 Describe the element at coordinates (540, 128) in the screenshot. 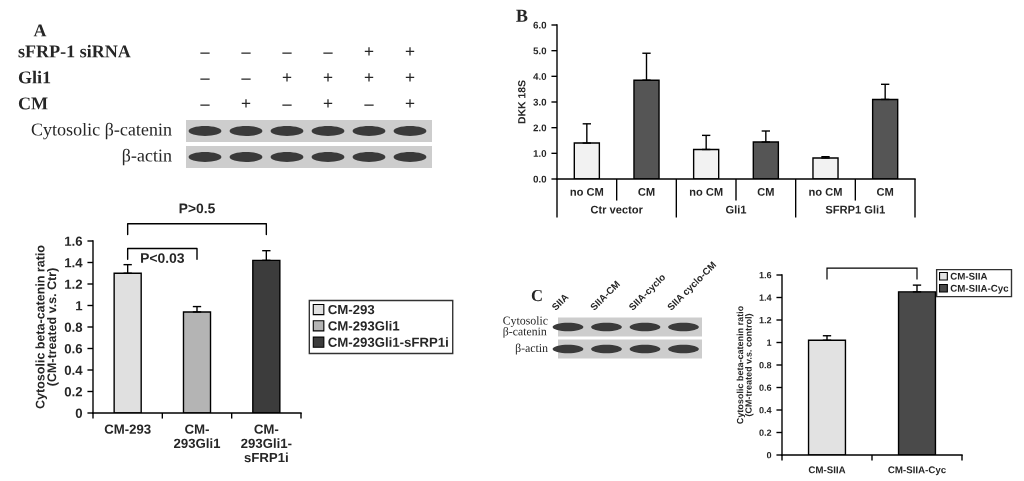

I see `y-tick-label: 2.0` at that location.